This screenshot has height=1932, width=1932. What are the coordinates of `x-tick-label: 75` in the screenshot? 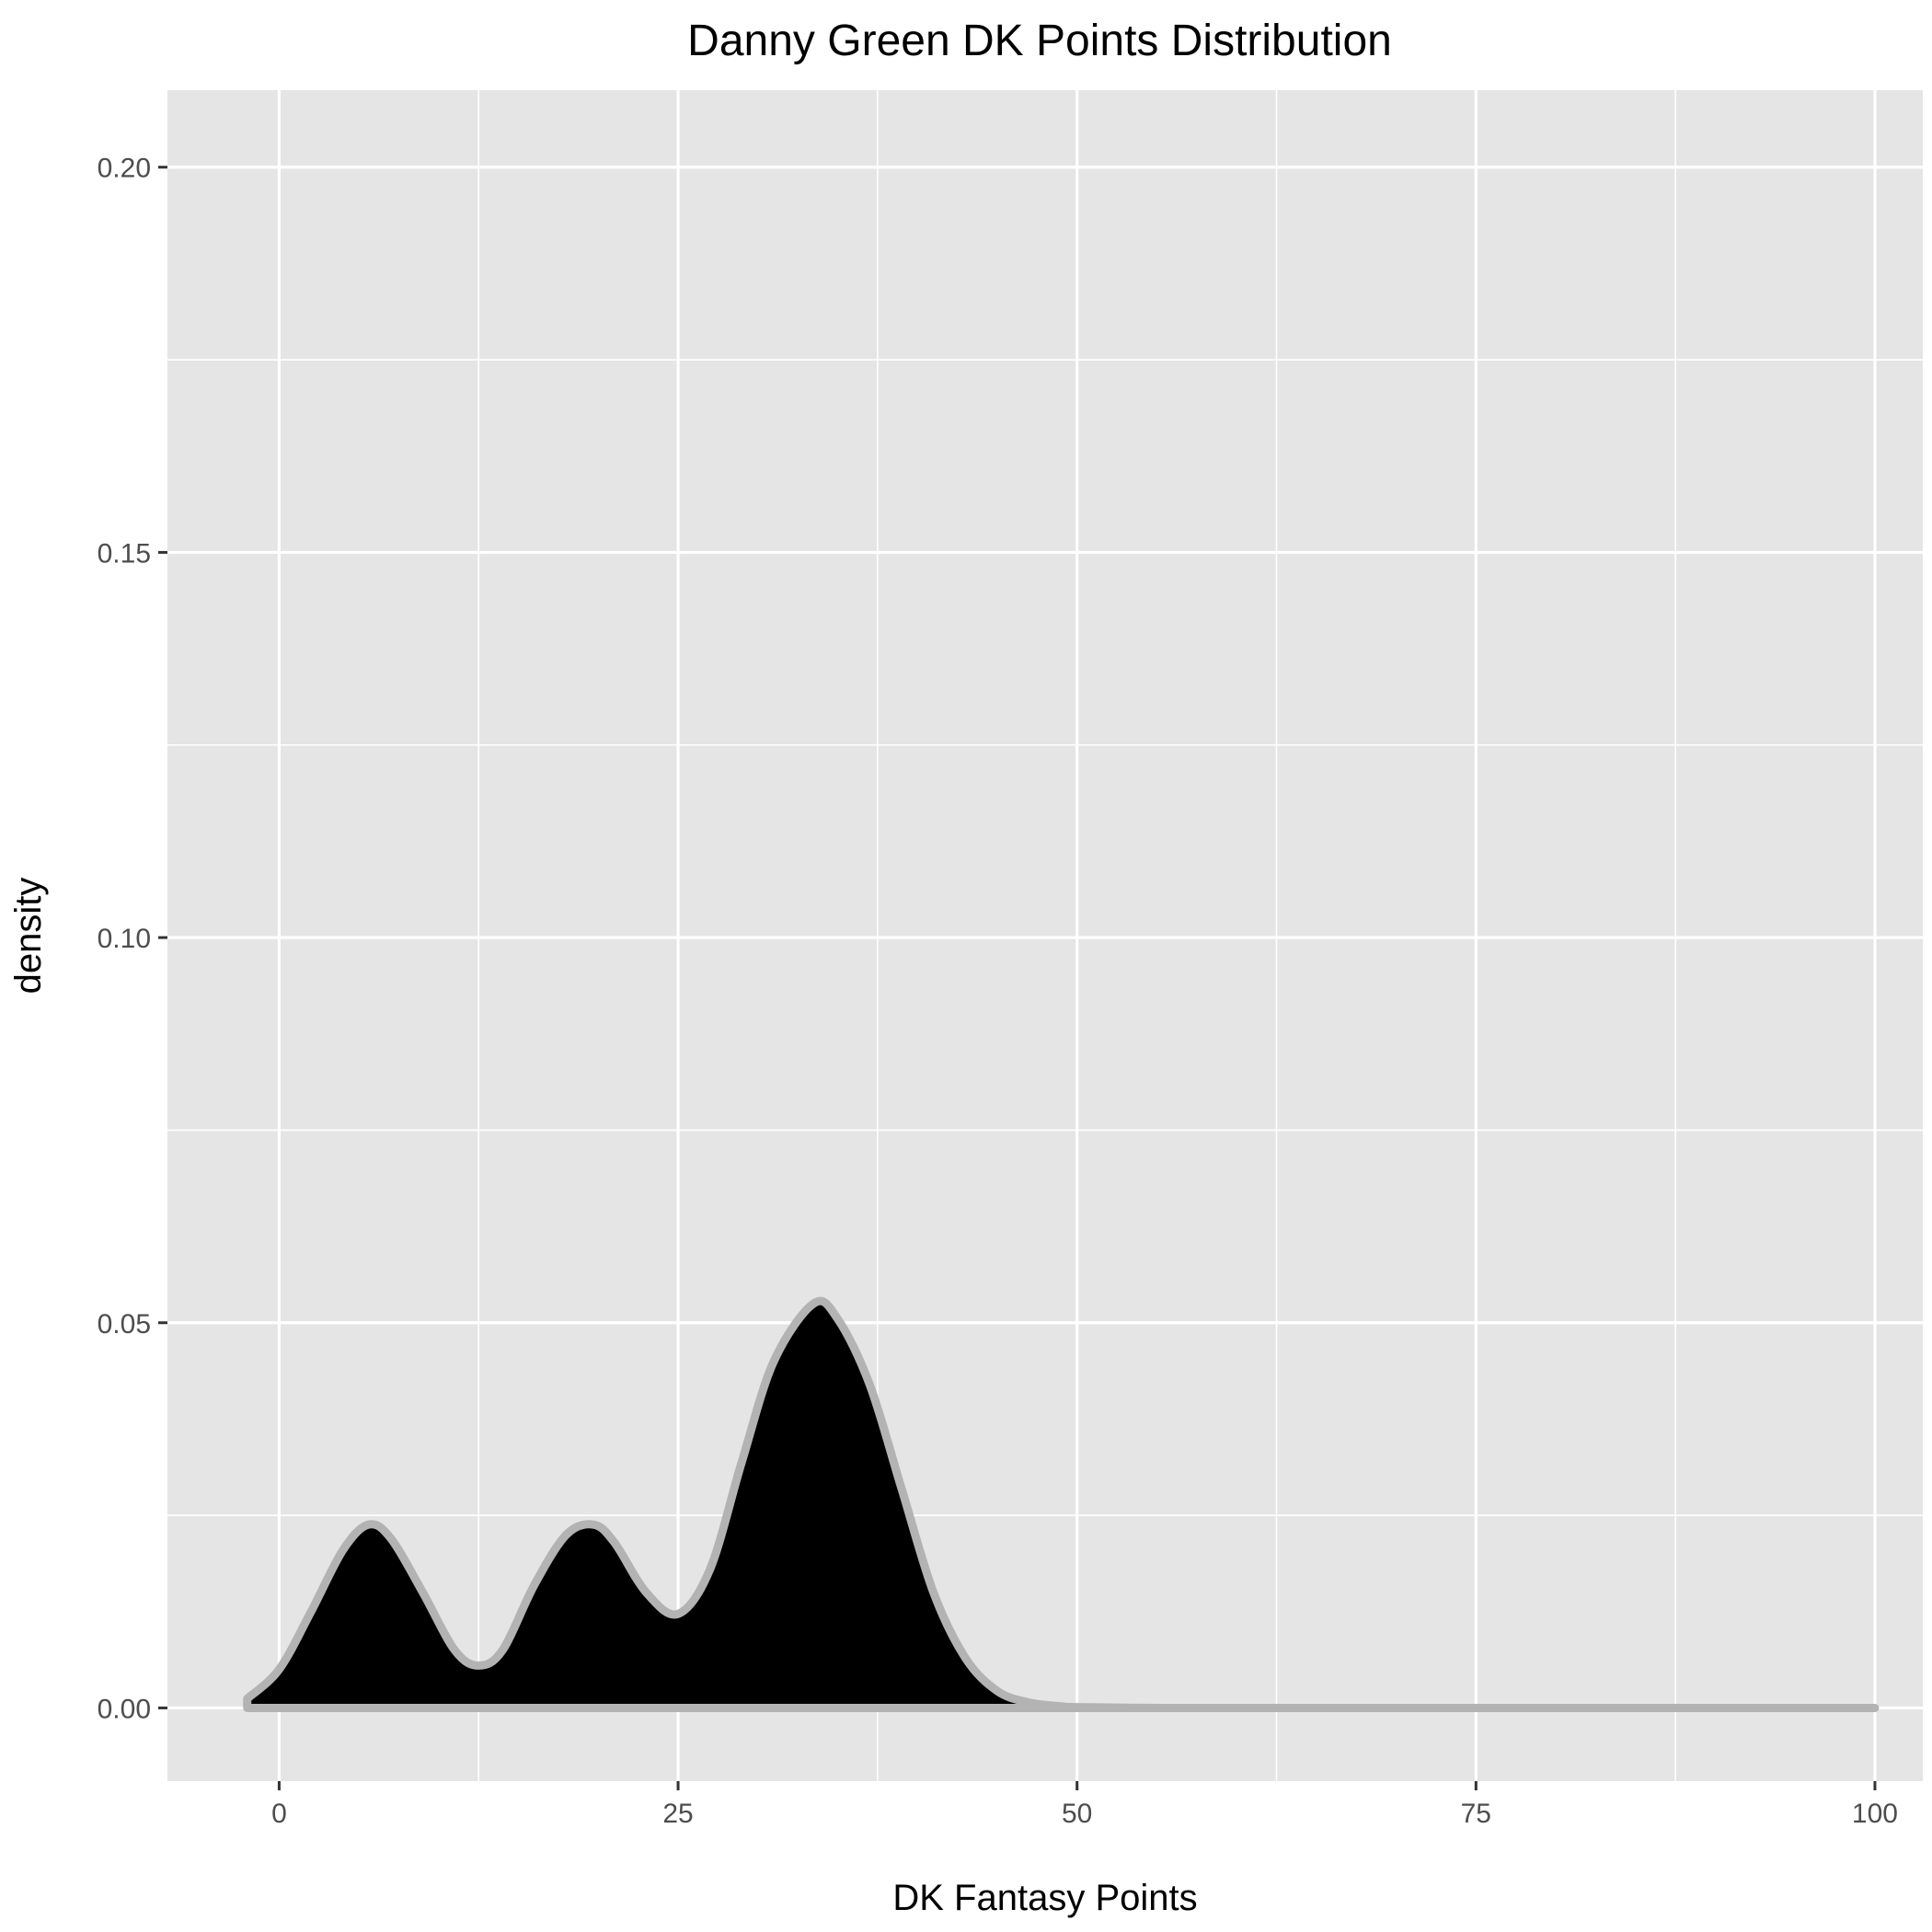 It's located at (1476, 1814).